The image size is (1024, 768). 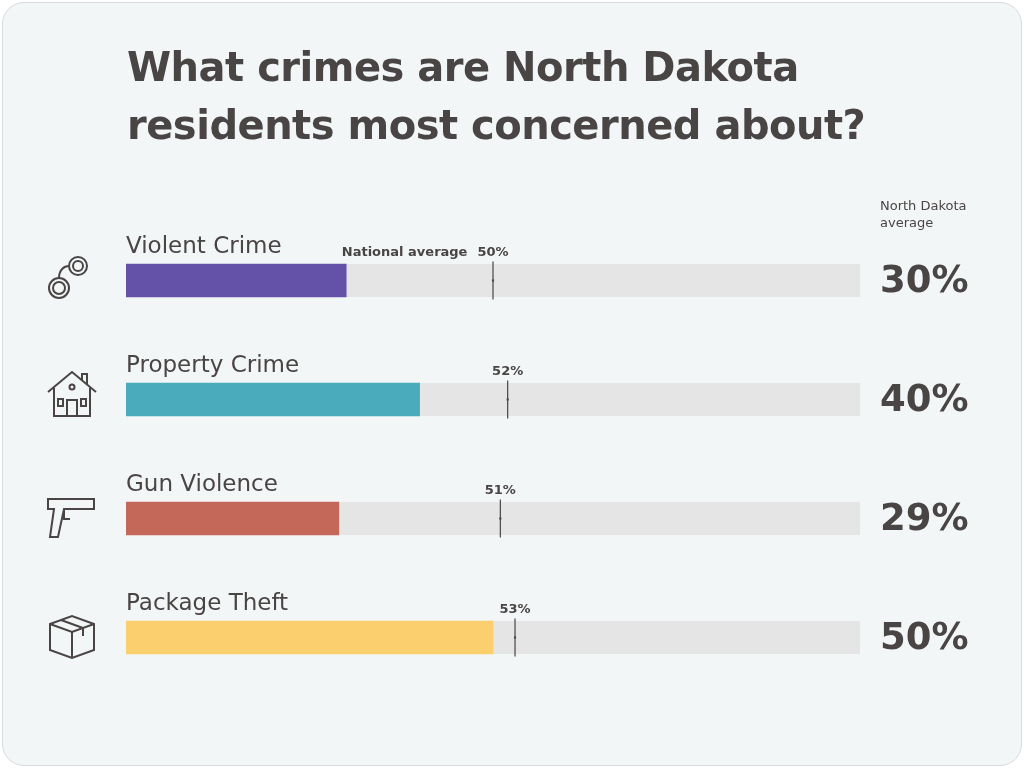 I want to click on y-tick-label: Gun Violence, so click(x=202, y=482).